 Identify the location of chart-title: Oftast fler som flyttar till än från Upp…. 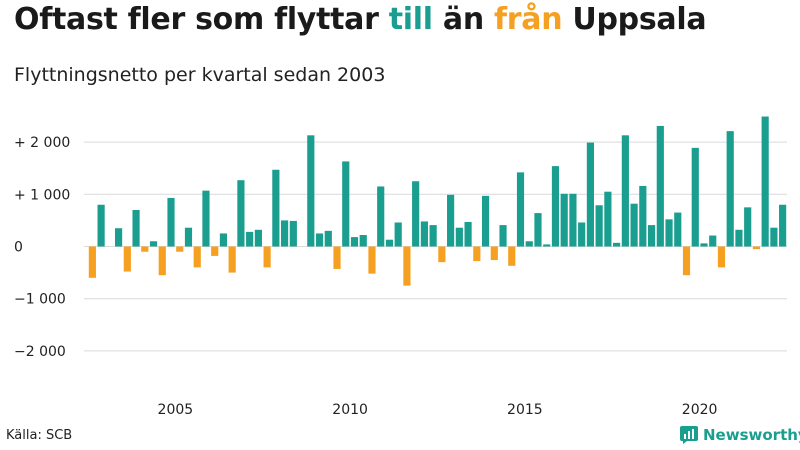
(360, 19).